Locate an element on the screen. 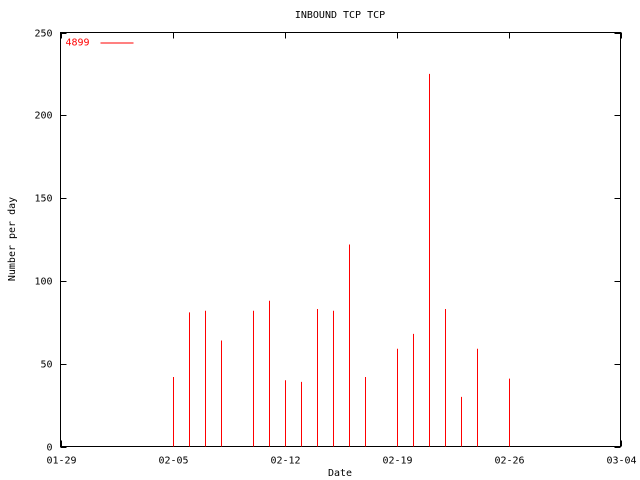 This screenshot has height=480, width=640. y-tick-label: 250 is located at coordinates (43, 34).